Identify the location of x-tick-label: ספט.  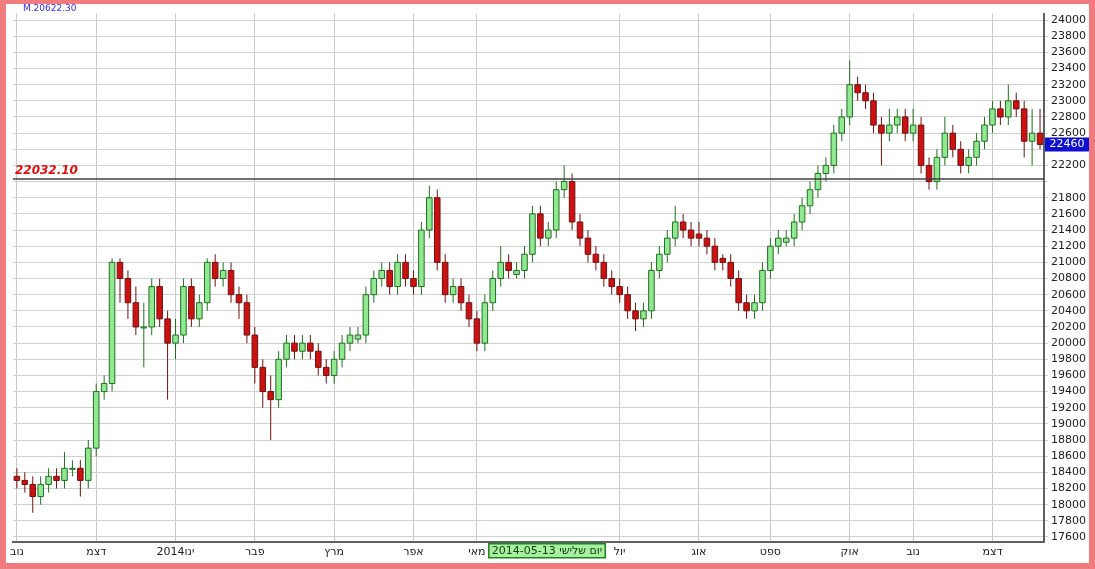
(770, 552).